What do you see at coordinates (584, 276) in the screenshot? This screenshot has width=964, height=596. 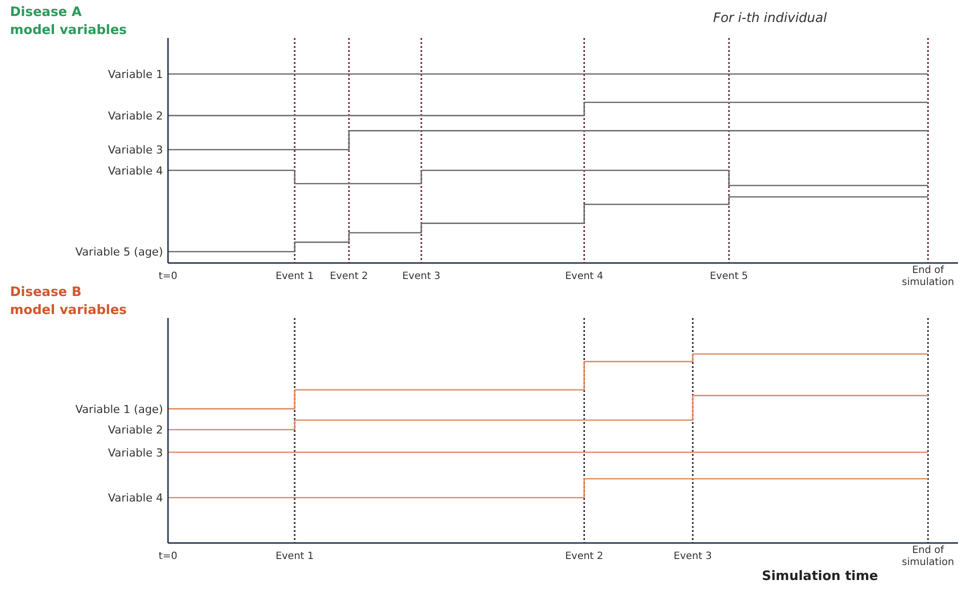 I see `x-tick-label: Event 4` at bounding box center [584, 276].